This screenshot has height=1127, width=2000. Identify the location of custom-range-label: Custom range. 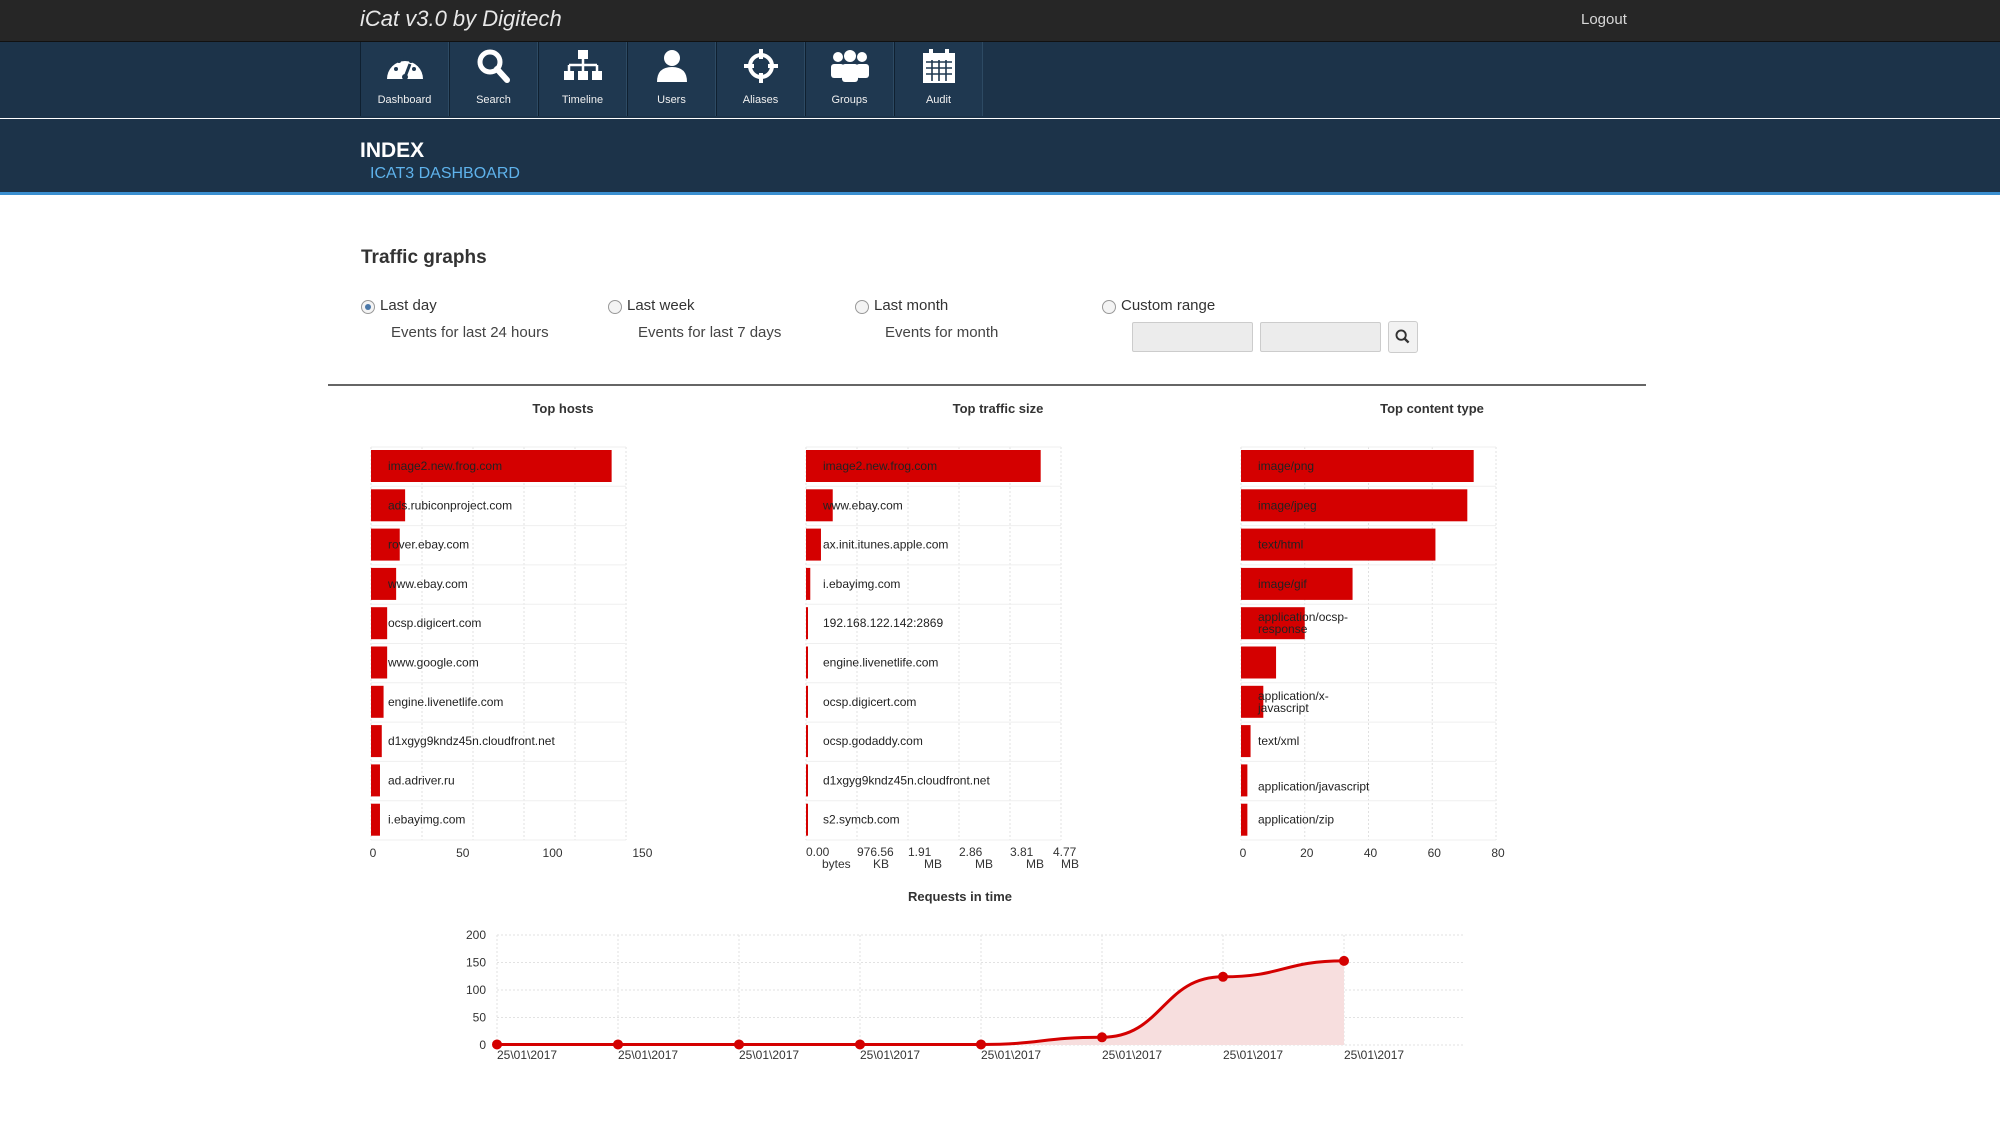
(1168, 305).